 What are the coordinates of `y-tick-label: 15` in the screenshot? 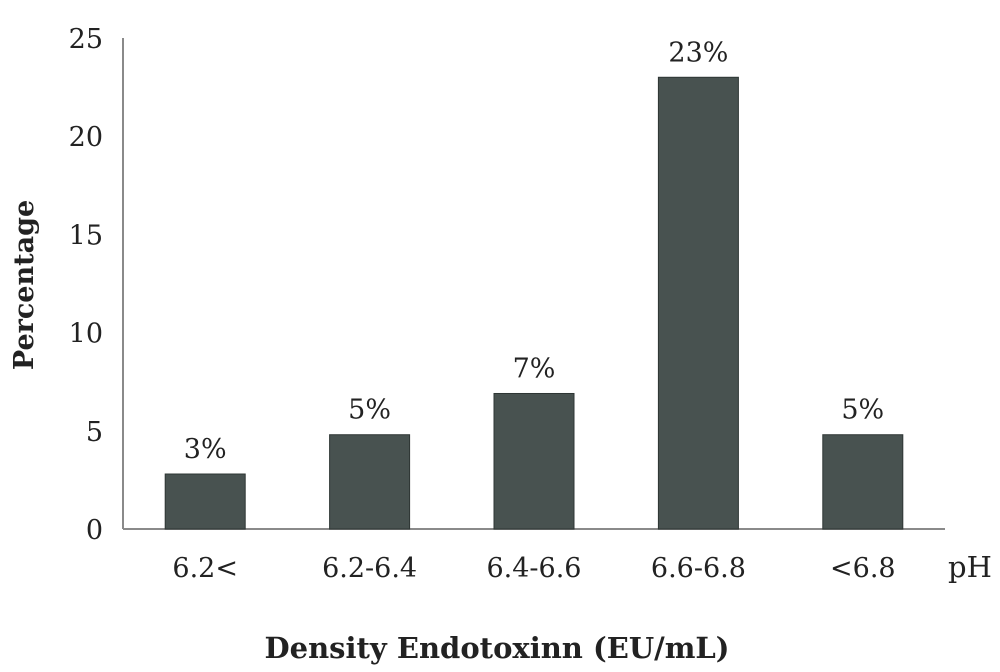 It's located at (86, 235).